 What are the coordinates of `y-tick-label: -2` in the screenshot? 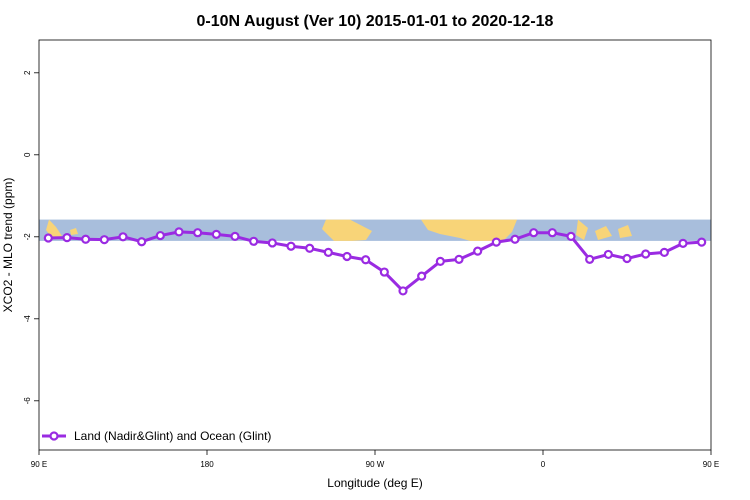 It's located at (27, 237).